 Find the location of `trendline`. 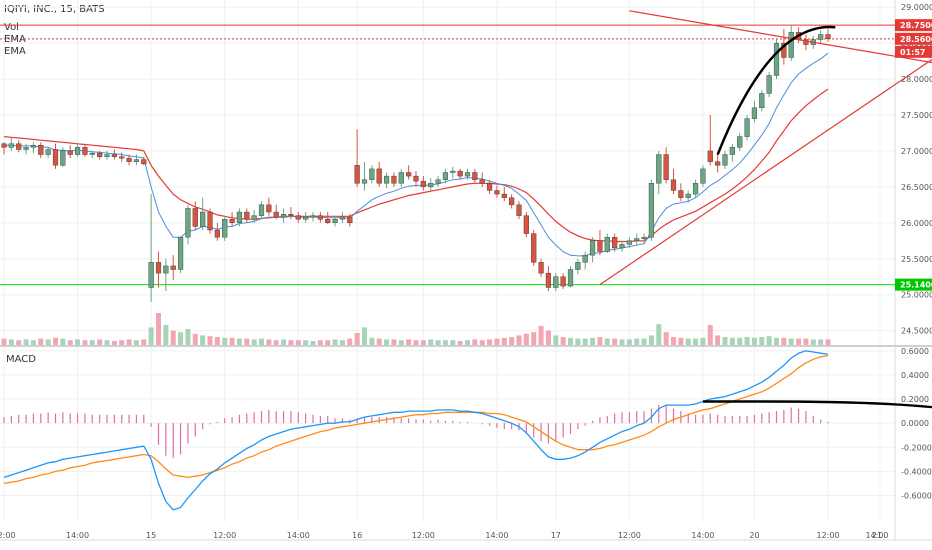

trendline is located at coordinates (765, 172).